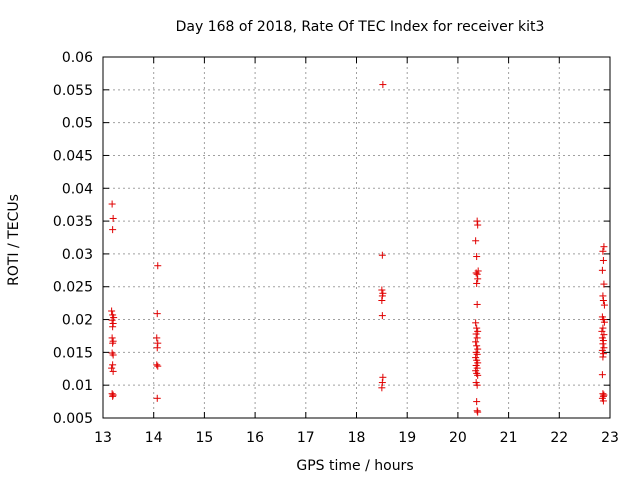 This screenshot has width=640, height=480. What do you see at coordinates (73, 419) in the screenshot?
I see `y-tick-label: 0.005` at bounding box center [73, 419].